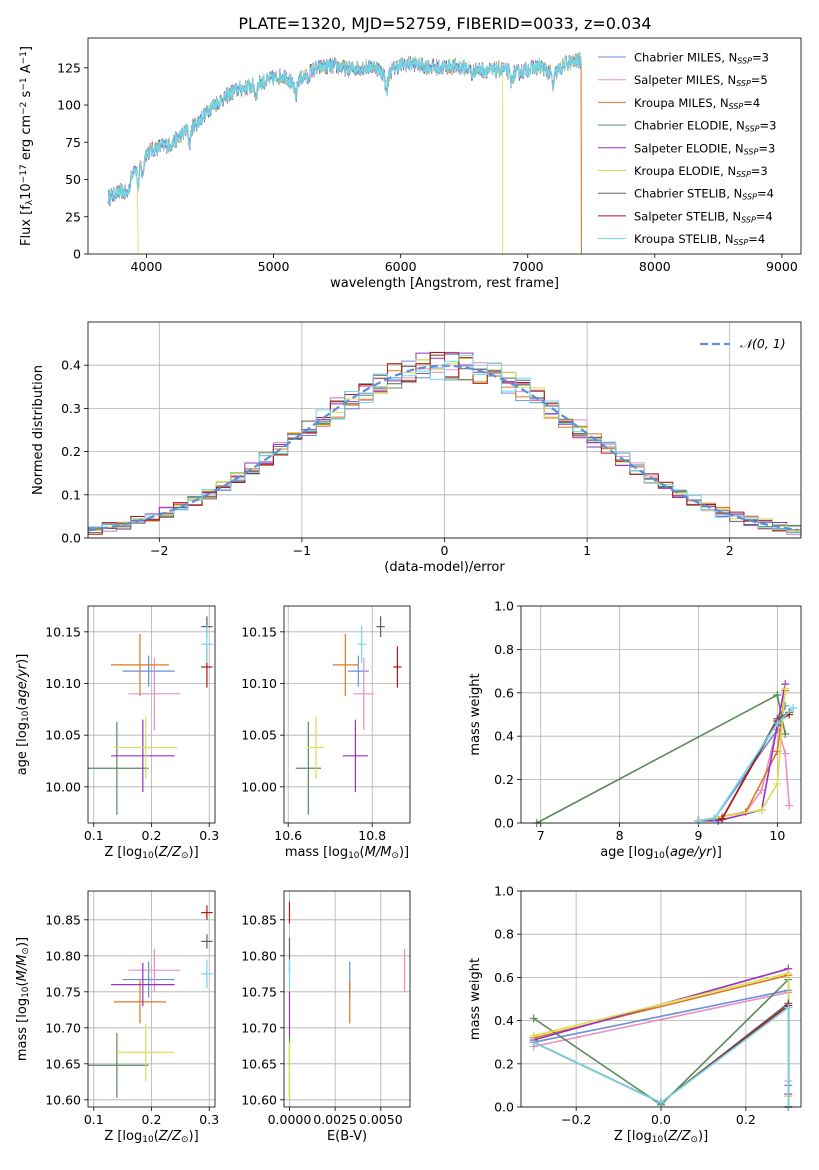 Image resolution: width=819 pixels, height=1170 pixels. What do you see at coordinates (69, 105) in the screenshot?
I see `y-tick-label: 100` at bounding box center [69, 105].